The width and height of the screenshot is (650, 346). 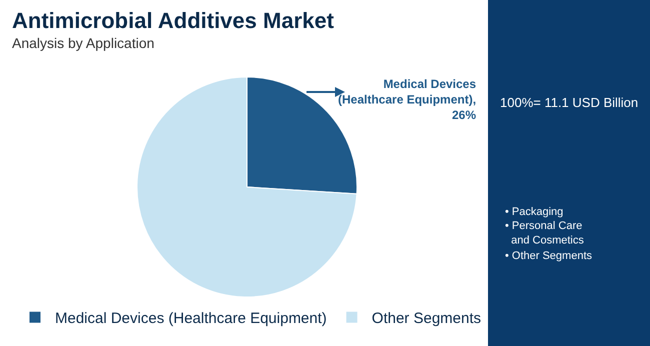 I want to click on text: • Other Segments, so click(x=548, y=256).